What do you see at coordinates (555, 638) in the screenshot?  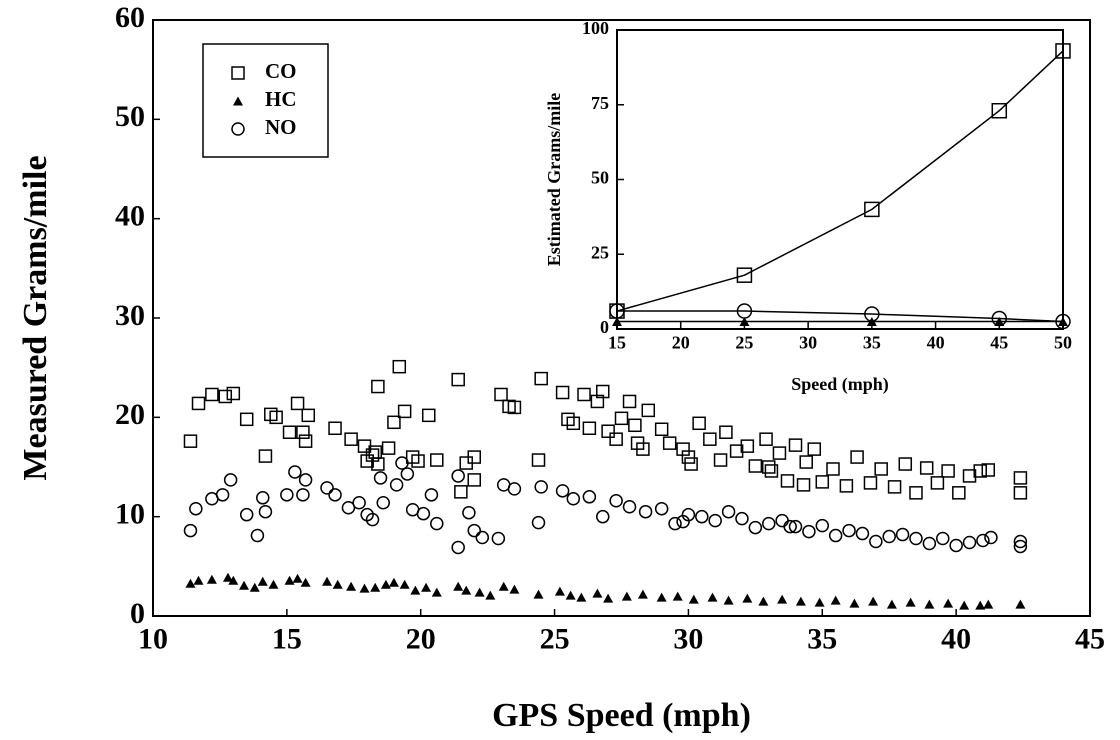 I see `x-tick-label: 25` at bounding box center [555, 638].